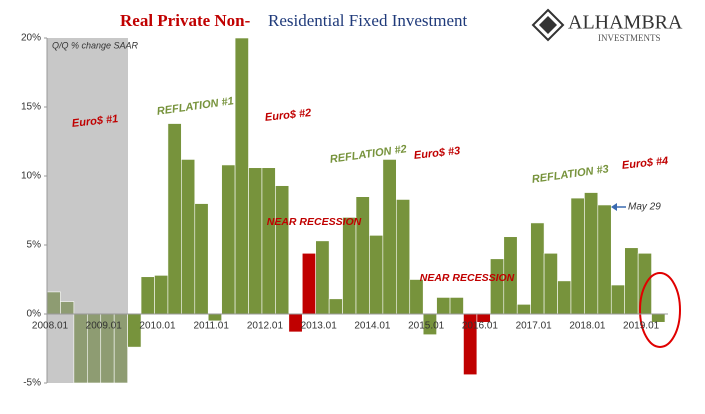  What do you see at coordinates (50, 326) in the screenshot?
I see `x-tick-label: 2008.01` at bounding box center [50, 326].